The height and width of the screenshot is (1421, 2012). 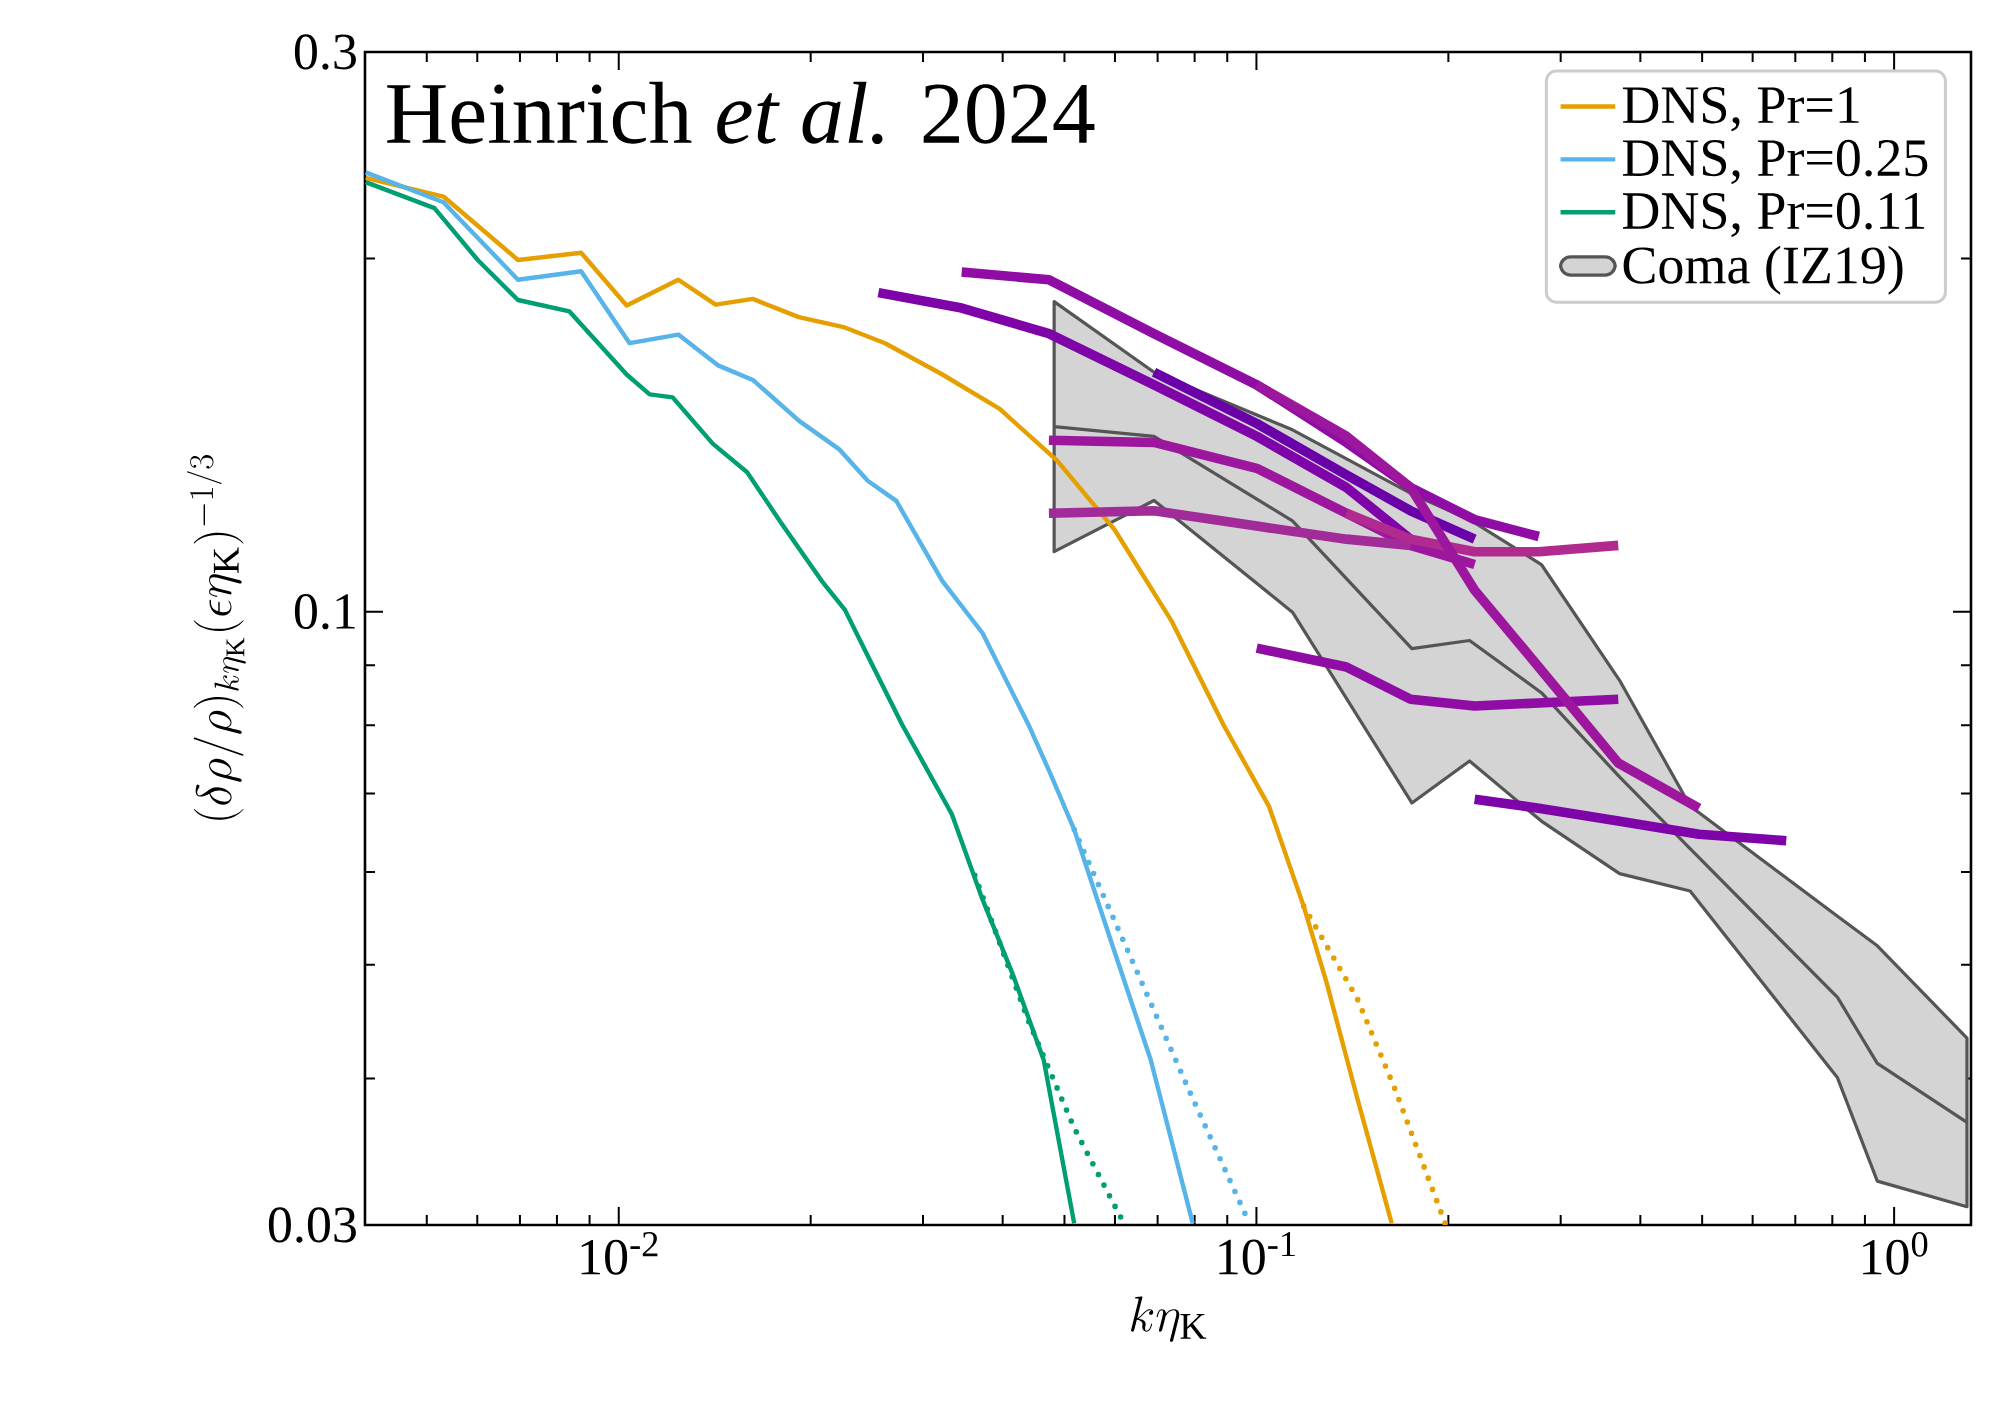 I want to click on x-tick-label: 10$^{-2}$, so click(x=619, y=1253).